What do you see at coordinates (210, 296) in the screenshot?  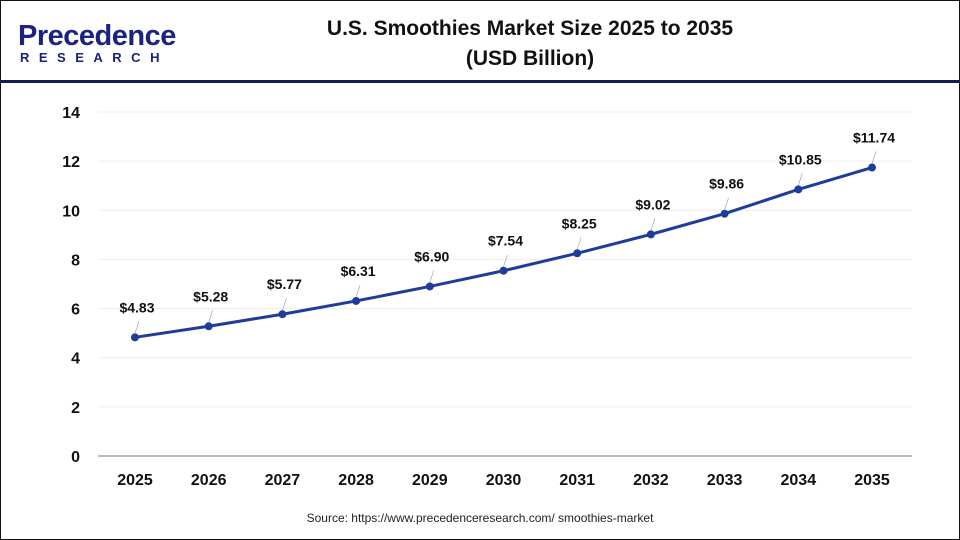 I see `data-label: $5.28` at bounding box center [210, 296].